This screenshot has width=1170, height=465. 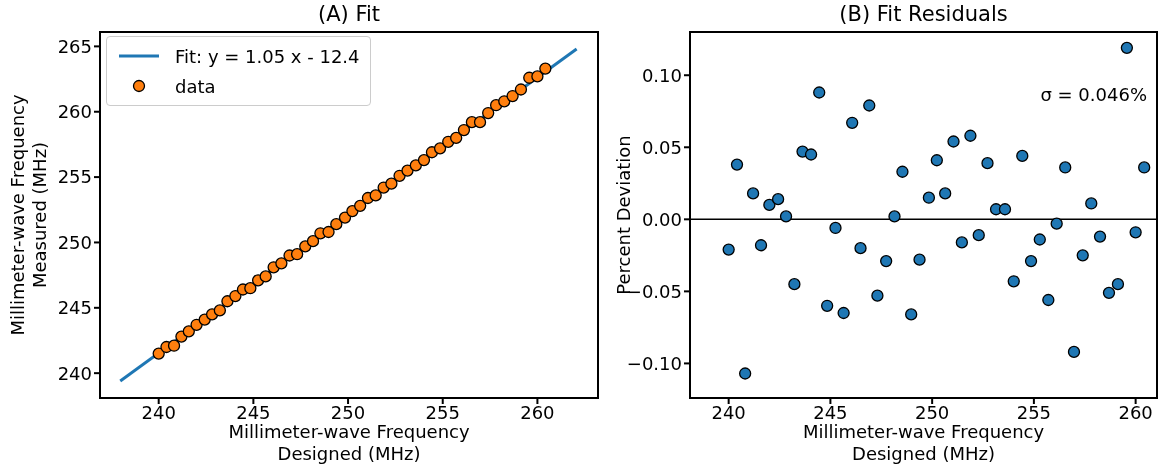 What do you see at coordinates (923, 14) in the screenshot?
I see `chart-title: (B) Fit Residuals` at bounding box center [923, 14].